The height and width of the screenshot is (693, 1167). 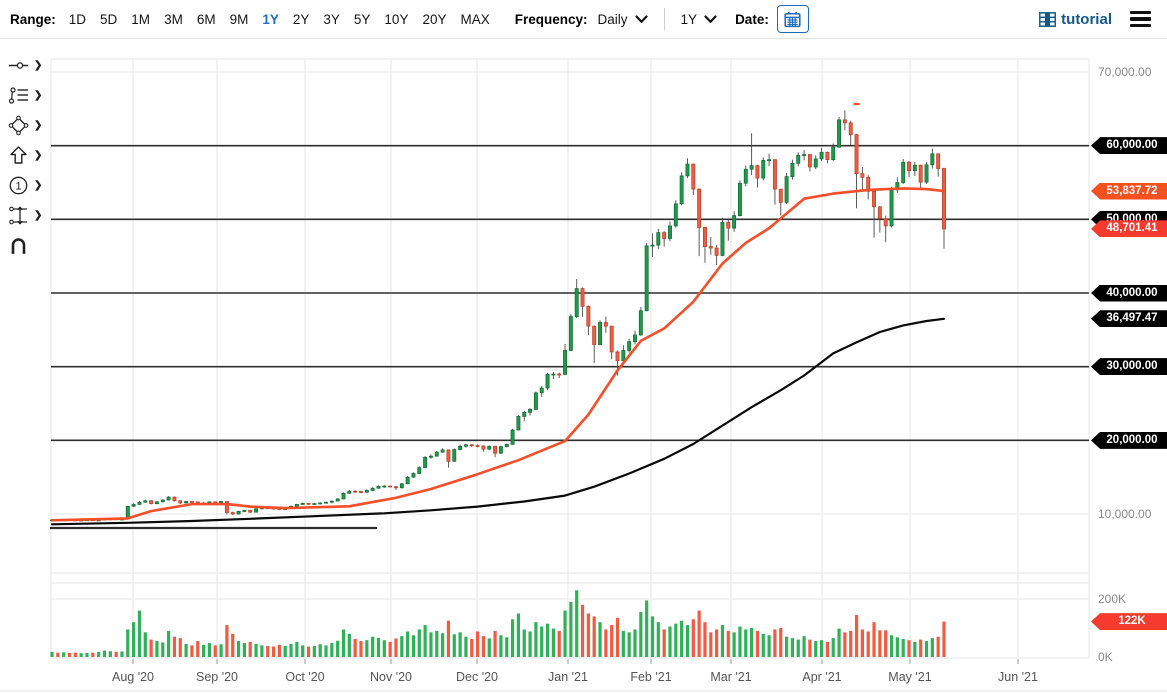 I want to click on x-axis-label: Mar '21, so click(x=730, y=677).